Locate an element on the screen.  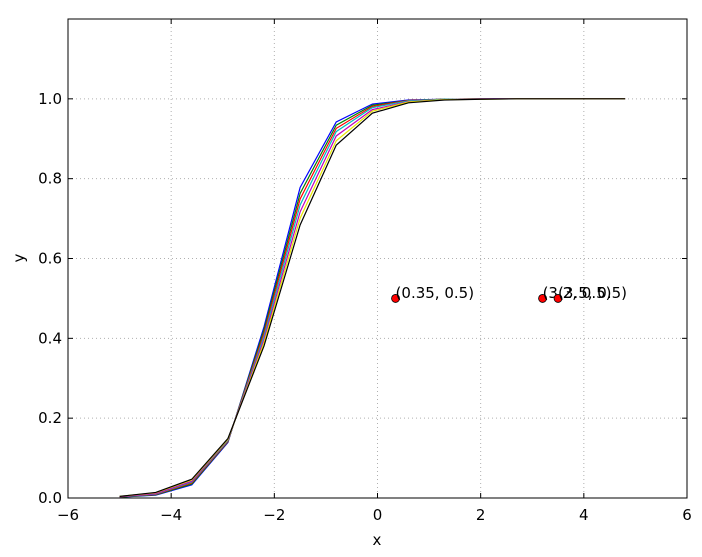
y-tick-label: 0.6 is located at coordinates (50, 259).